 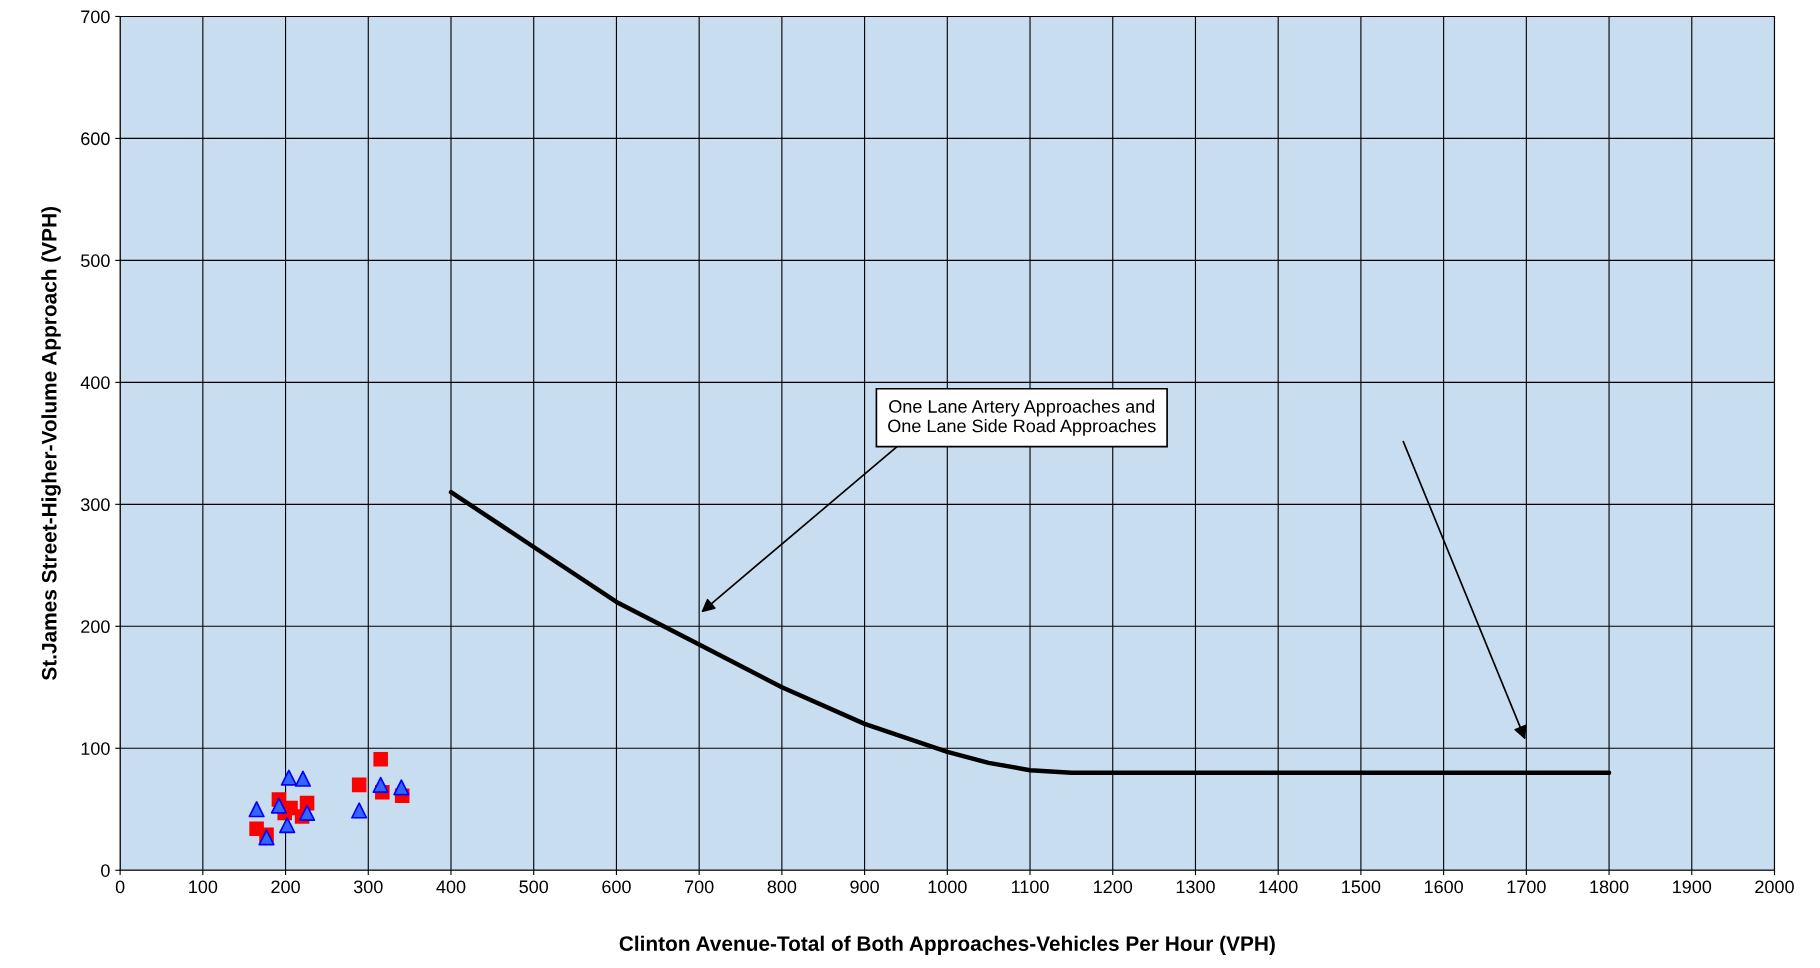 What do you see at coordinates (1774, 887) in the screenshot?
I see `x-tick-label: 2000` at bounding box center [1774, 887].